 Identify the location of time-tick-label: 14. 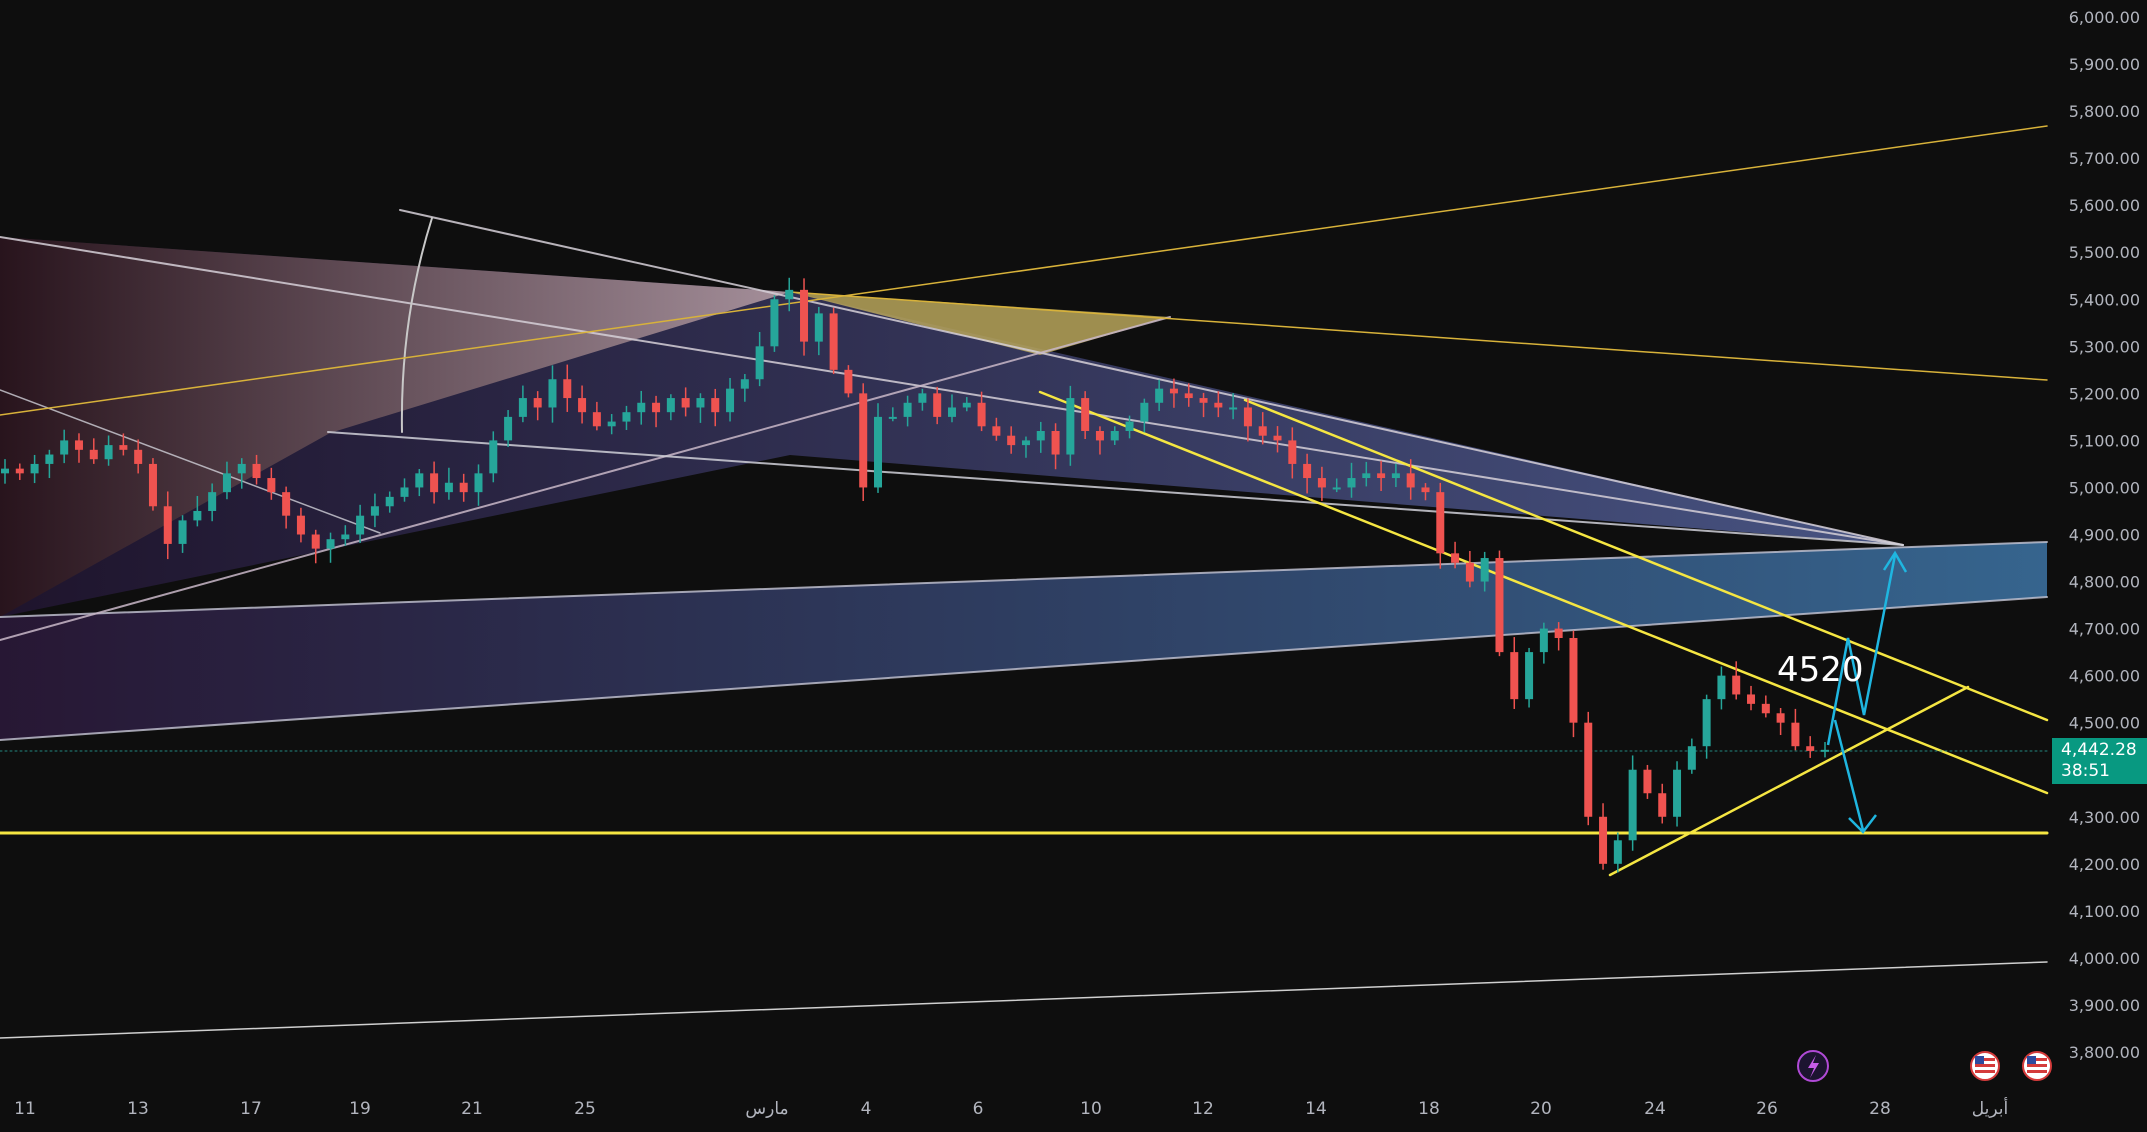
(1316, 1109).